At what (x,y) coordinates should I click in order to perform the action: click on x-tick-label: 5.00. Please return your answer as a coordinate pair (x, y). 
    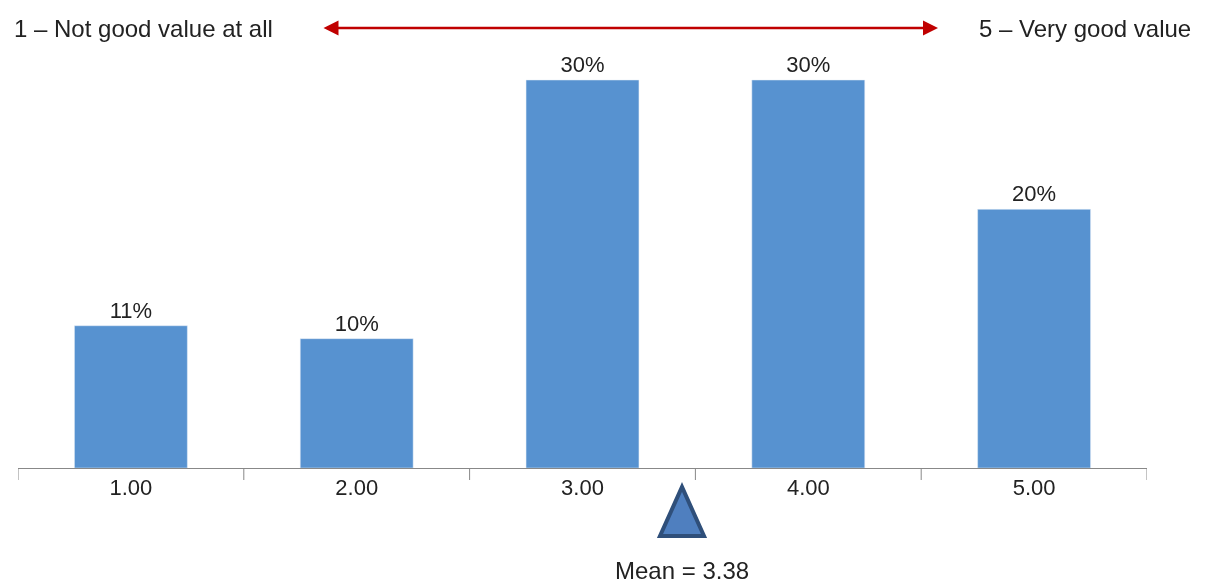
    Looking at the image, I should click on (1034, 488).